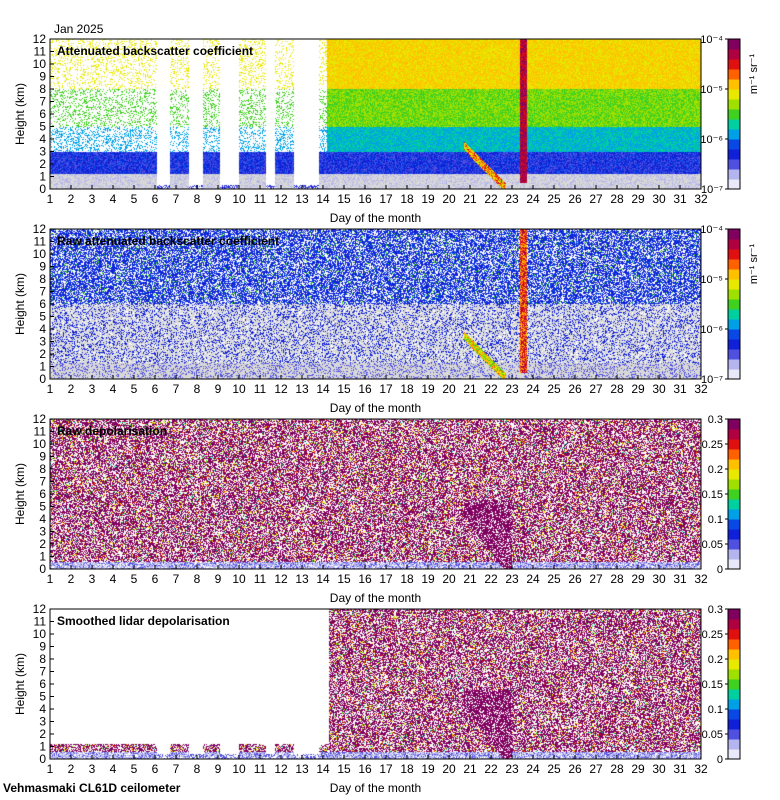 This screenshot has height=800, width=780. What do you see at coordinates (721, 685) in the screenshot?
I see `colorbar: 0 0.05 0.1 0.15 0.2 0.25 0.3` at bounding box center [721, 685].